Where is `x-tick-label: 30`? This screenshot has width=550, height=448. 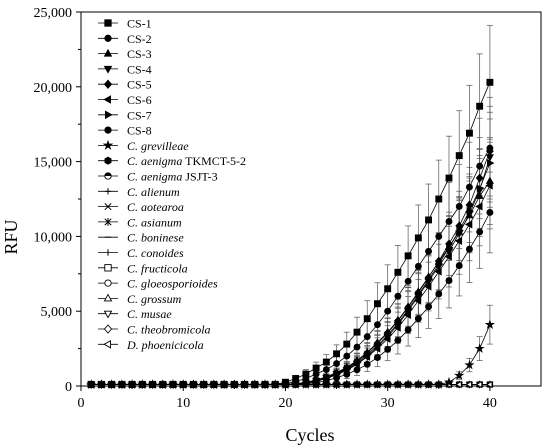 x-tick-label: 30 is located at coordinates (388, 403).